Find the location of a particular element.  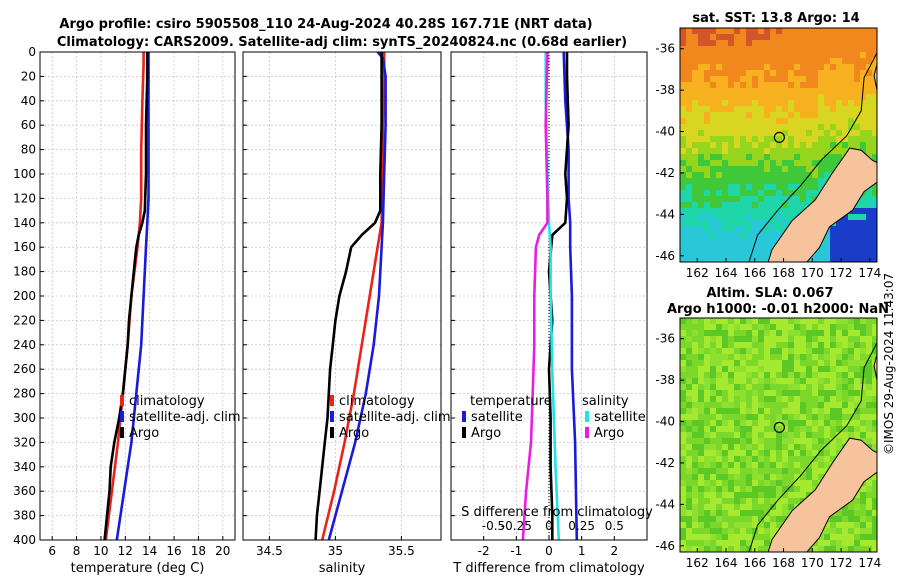

legend-climatology-label: climatology is located at coordinates (377, 401).